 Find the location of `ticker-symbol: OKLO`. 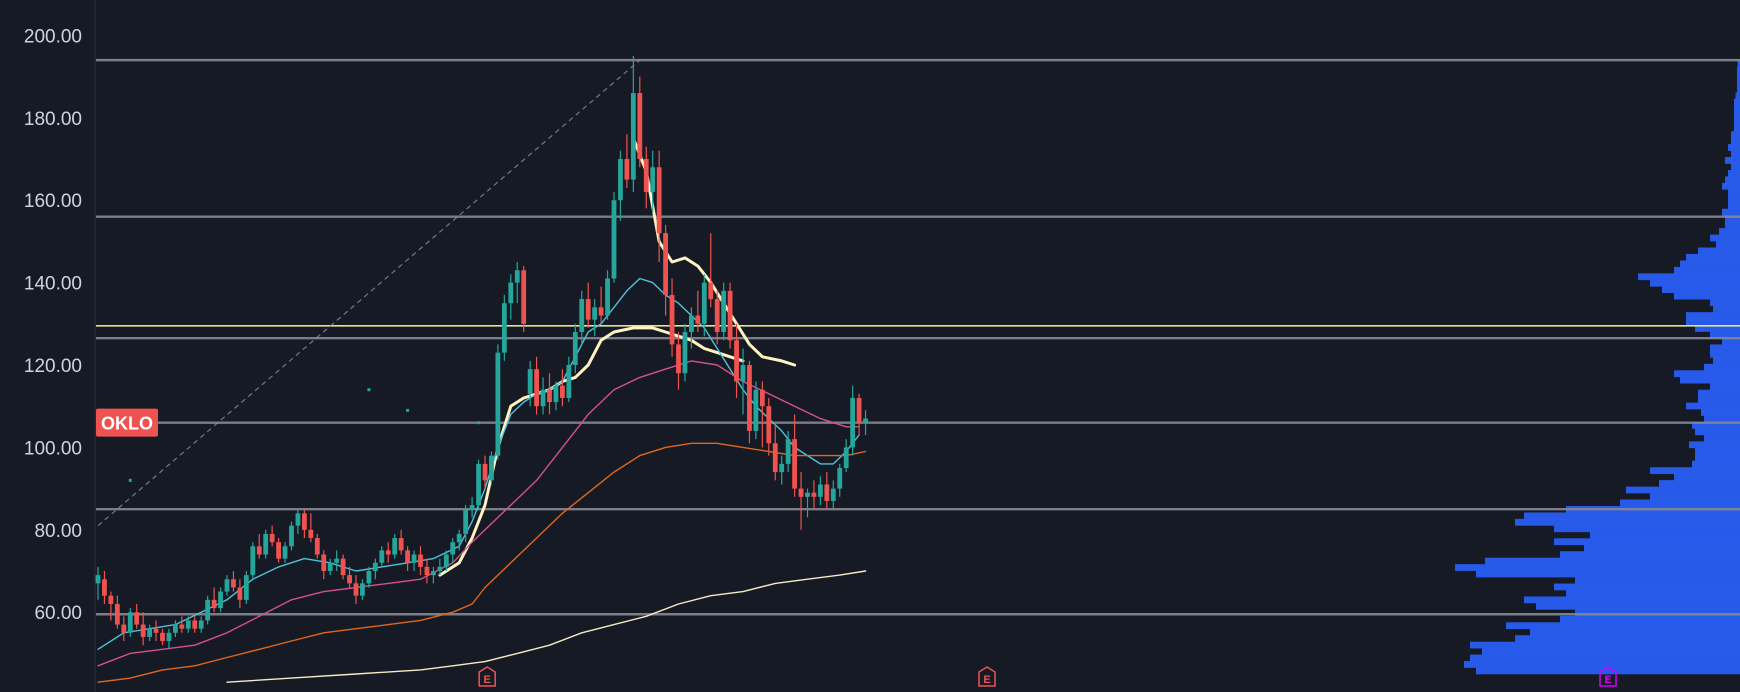

ticker-symbol: OKLO is located at coordinates (127, 424).